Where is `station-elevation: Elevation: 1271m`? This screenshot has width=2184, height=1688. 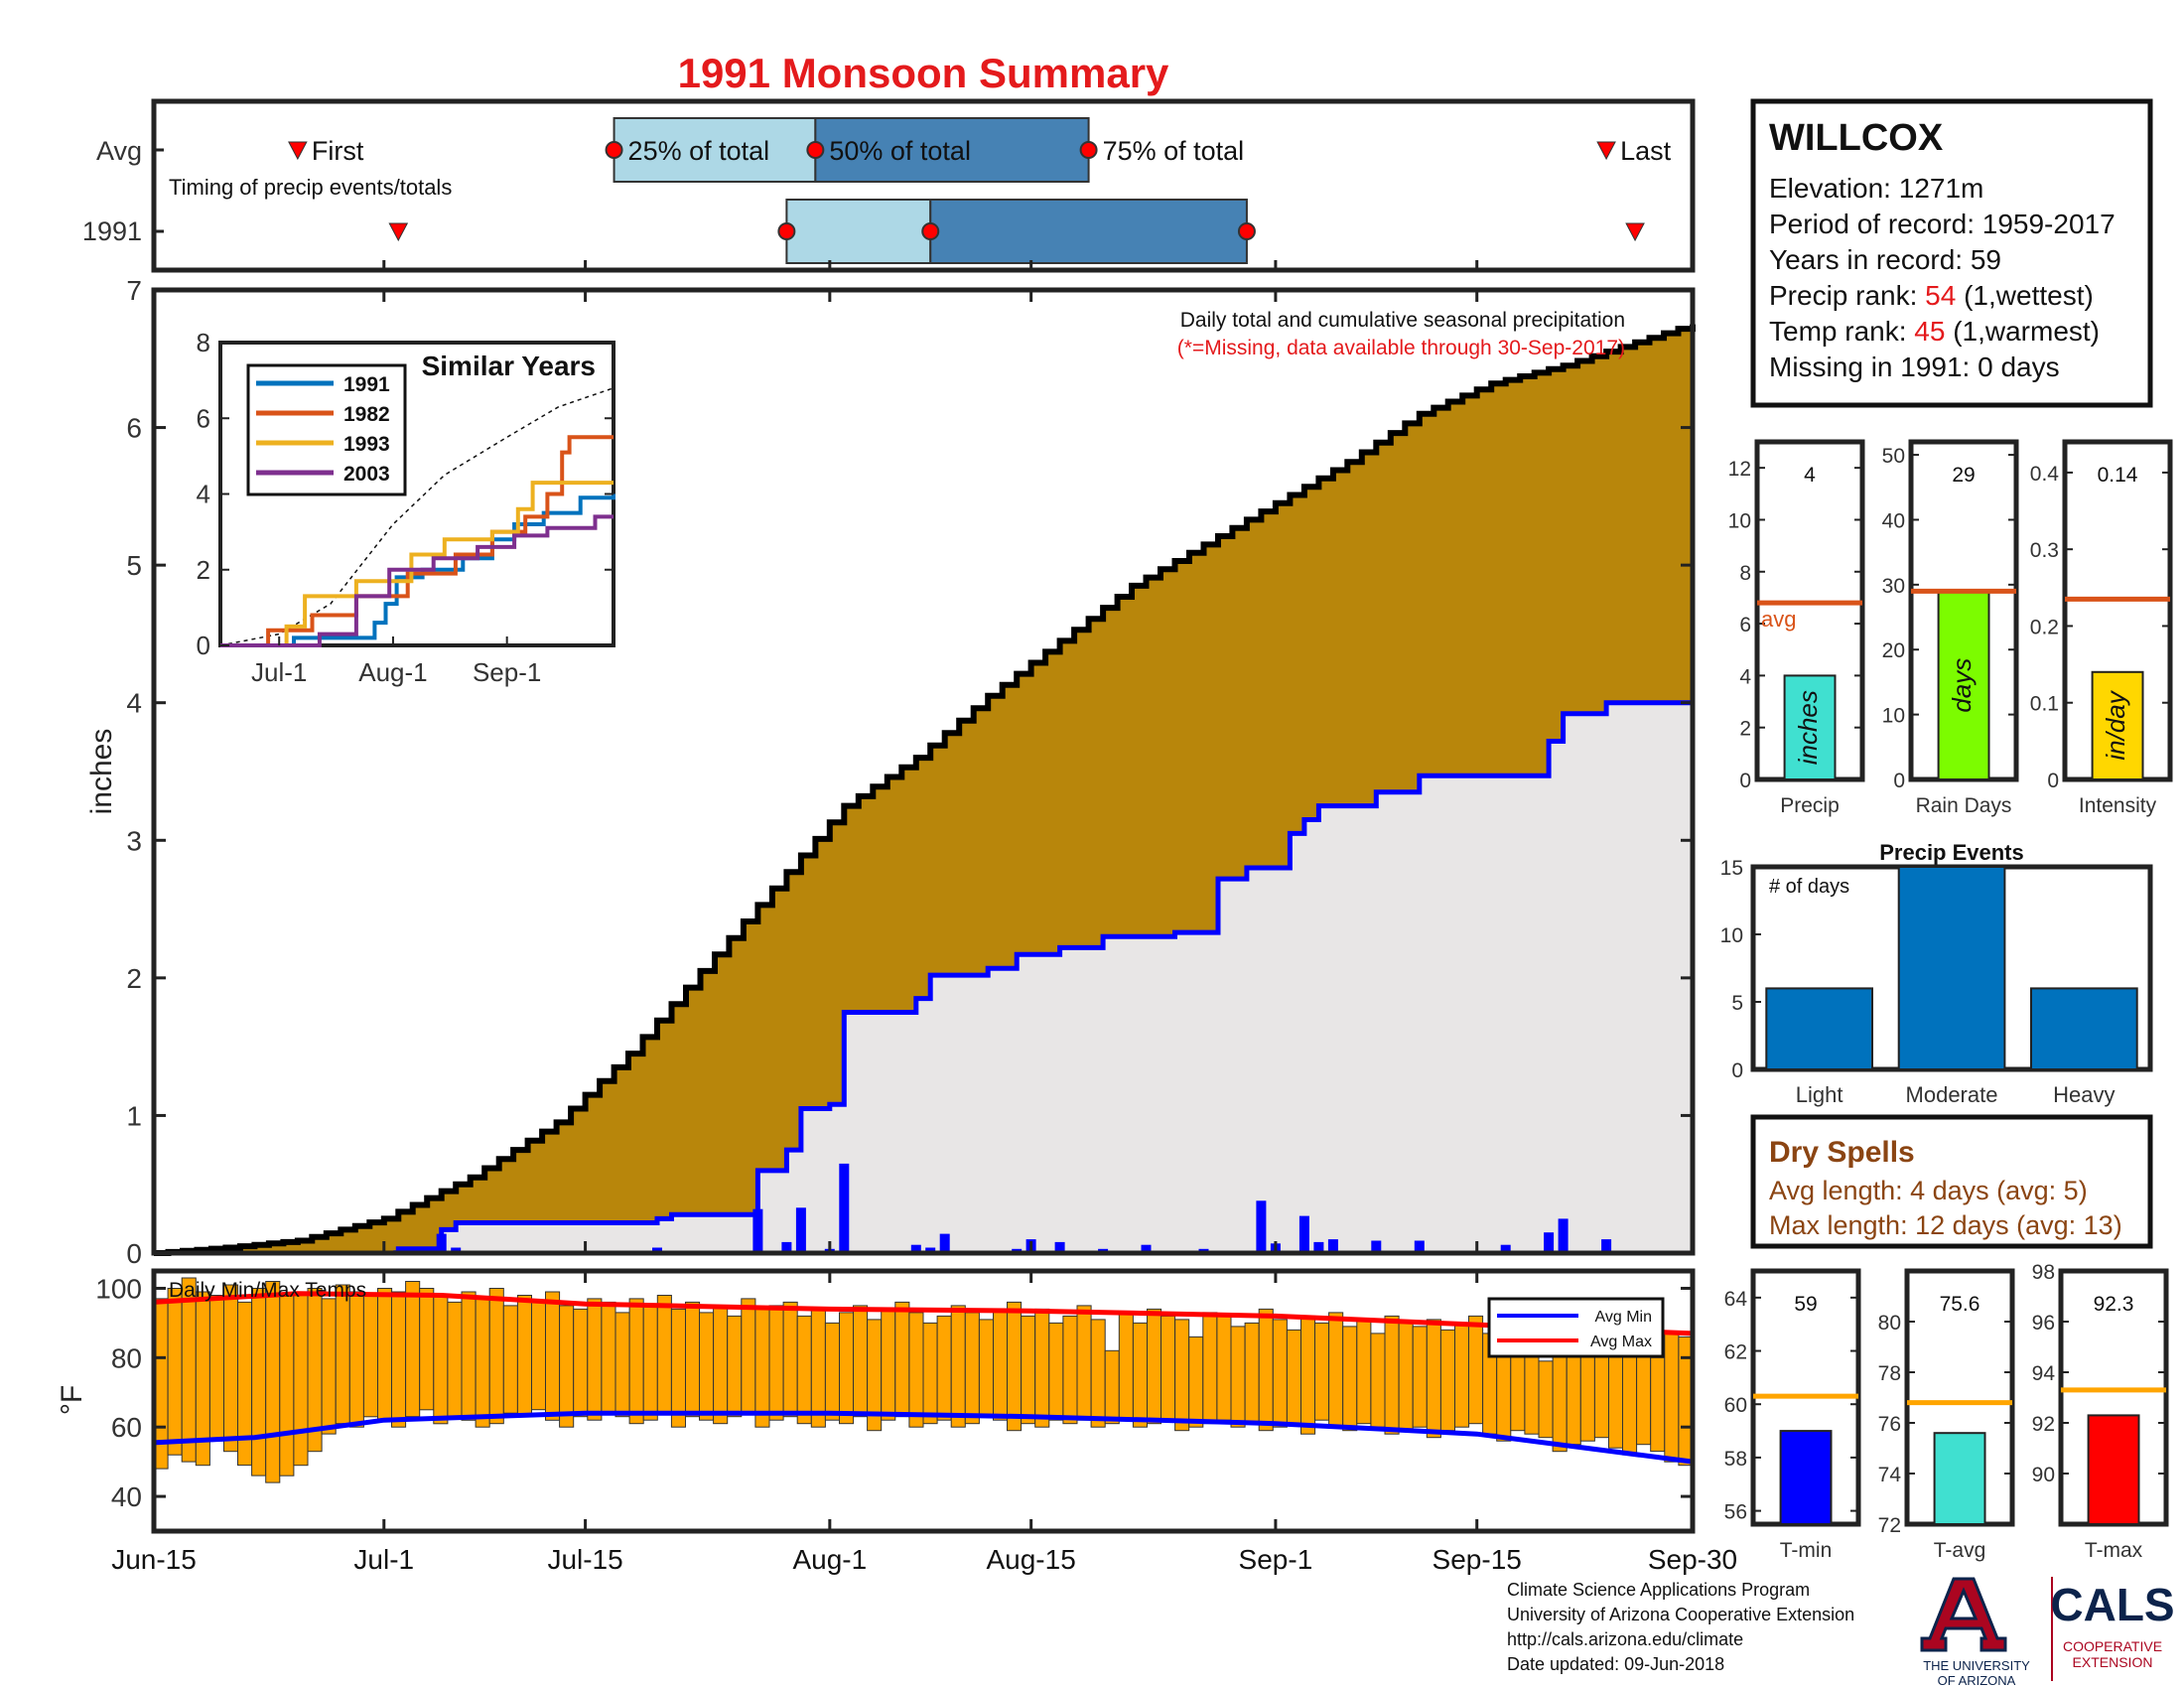 station-elevation: Elevation: 1271m is located at coordinates (1876, 188).